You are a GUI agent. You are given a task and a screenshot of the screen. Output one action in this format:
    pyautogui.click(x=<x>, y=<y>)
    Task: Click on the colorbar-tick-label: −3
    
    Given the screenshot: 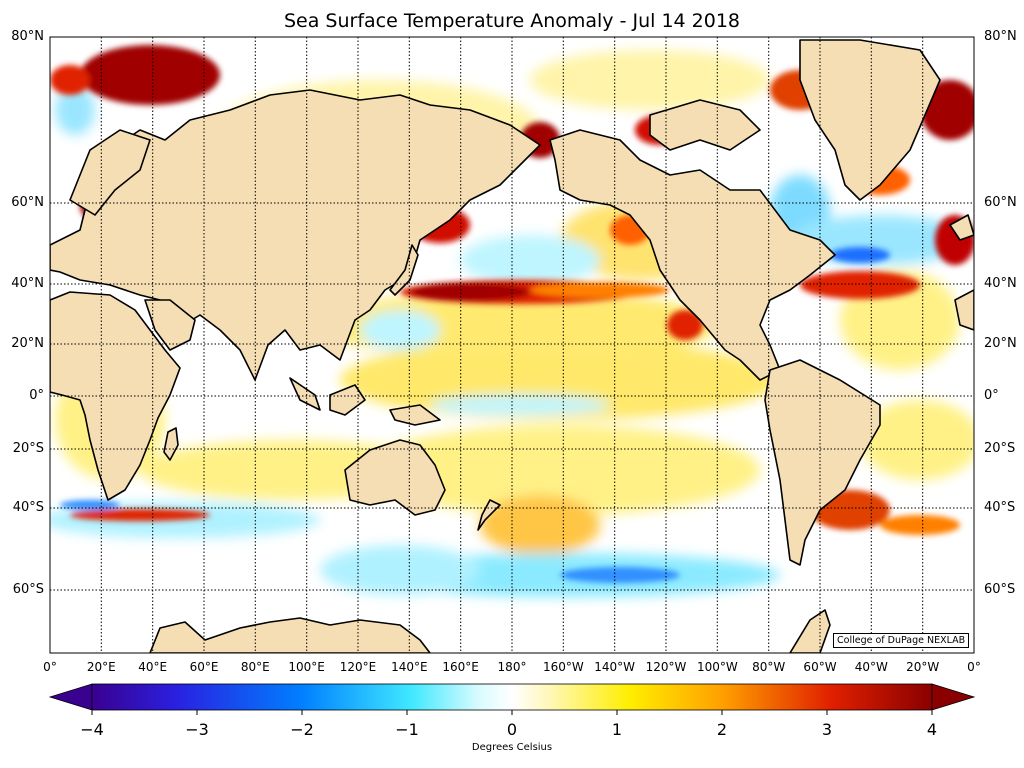 What is the action you would take?
    pyautogui.click(x=197, y=729)
    